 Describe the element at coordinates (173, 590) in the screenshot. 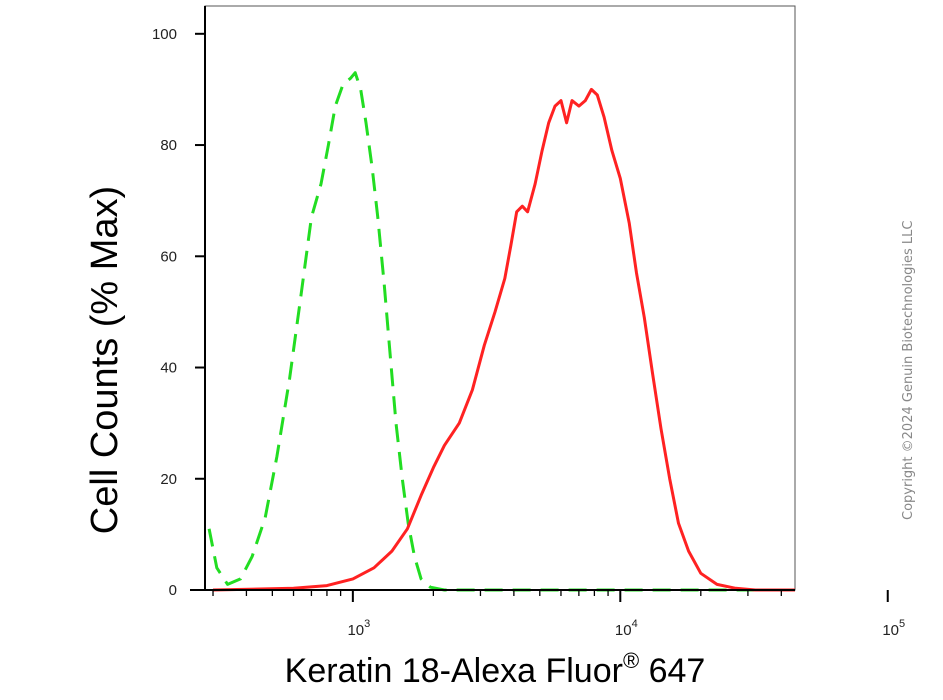

I see `y-tick-label-0: 0` at that location.